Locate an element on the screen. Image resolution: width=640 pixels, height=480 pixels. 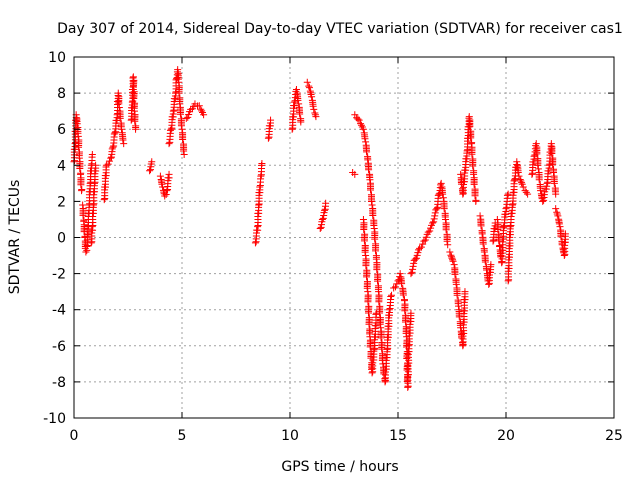
x-tick-label: 10 is located at coordinates (290, 436).